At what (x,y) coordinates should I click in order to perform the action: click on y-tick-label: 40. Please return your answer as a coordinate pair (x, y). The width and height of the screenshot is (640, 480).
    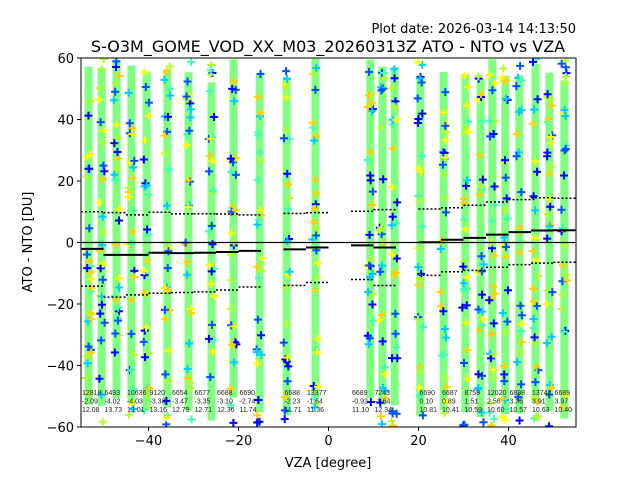
    Looking at the image, I should click on (65, 121).